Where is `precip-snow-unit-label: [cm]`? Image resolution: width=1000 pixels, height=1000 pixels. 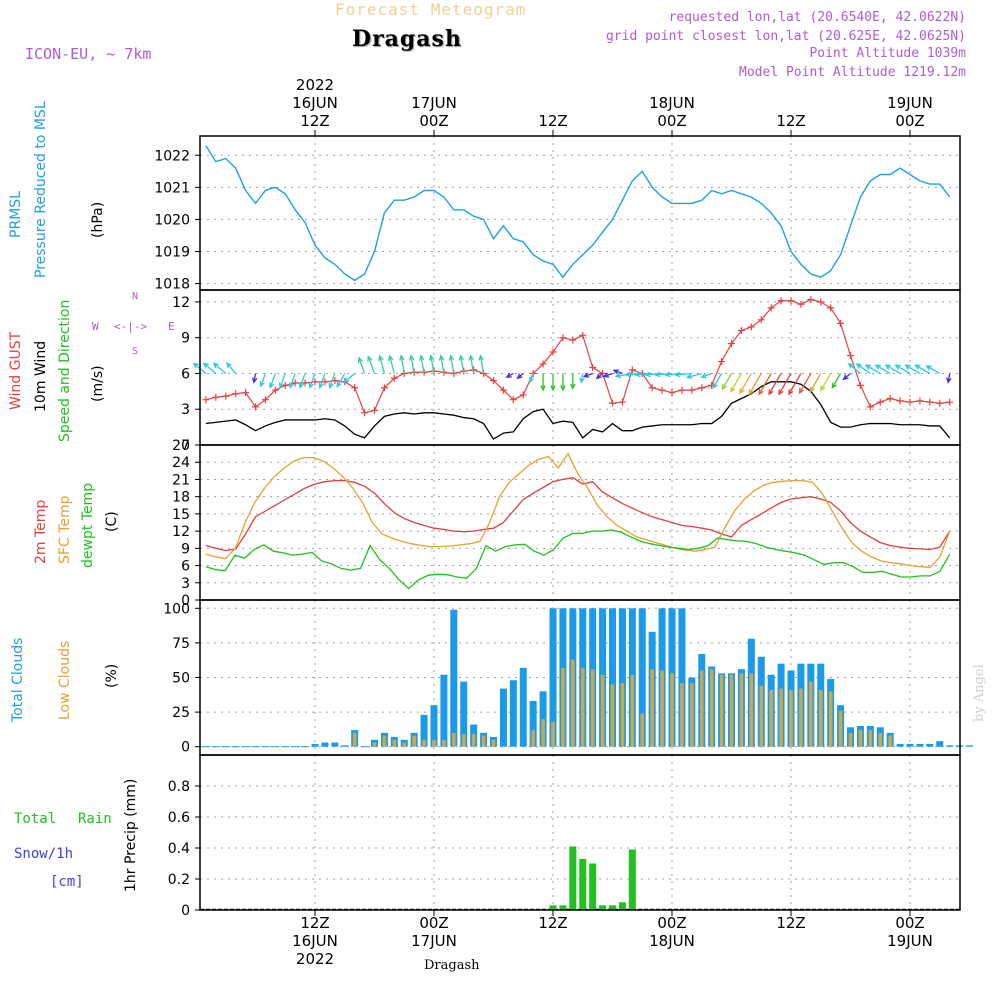
precip-snow-unit-label: [cm] is located at coordinates (67, 882).